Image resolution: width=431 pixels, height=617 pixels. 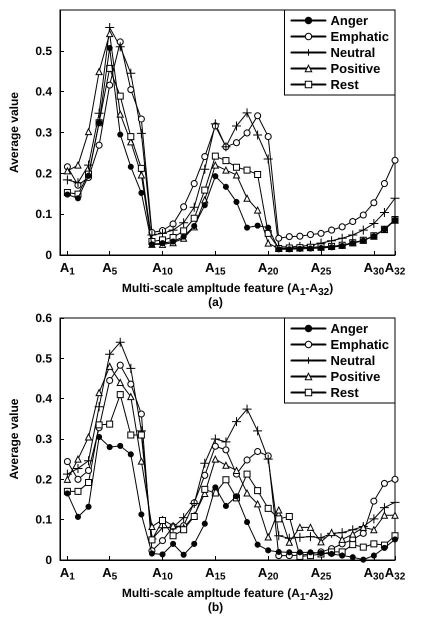 I want to click on text: (a), so click(x=215, y=302).